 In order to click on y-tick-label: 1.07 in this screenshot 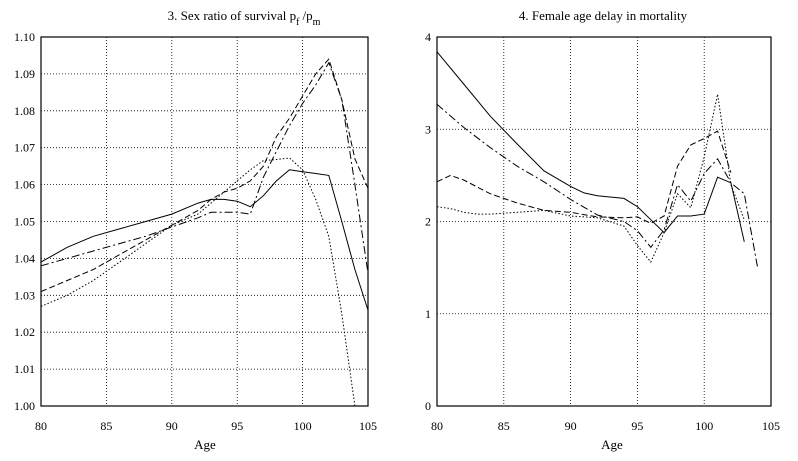, I will do `click(24, 148)`.